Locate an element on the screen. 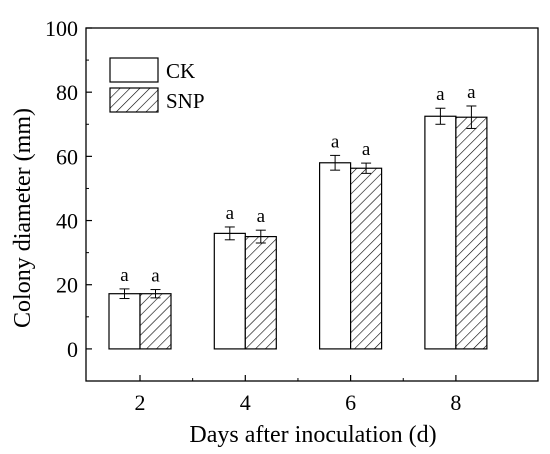  y-tick-label: 0 is located at coordinates (72, 349).